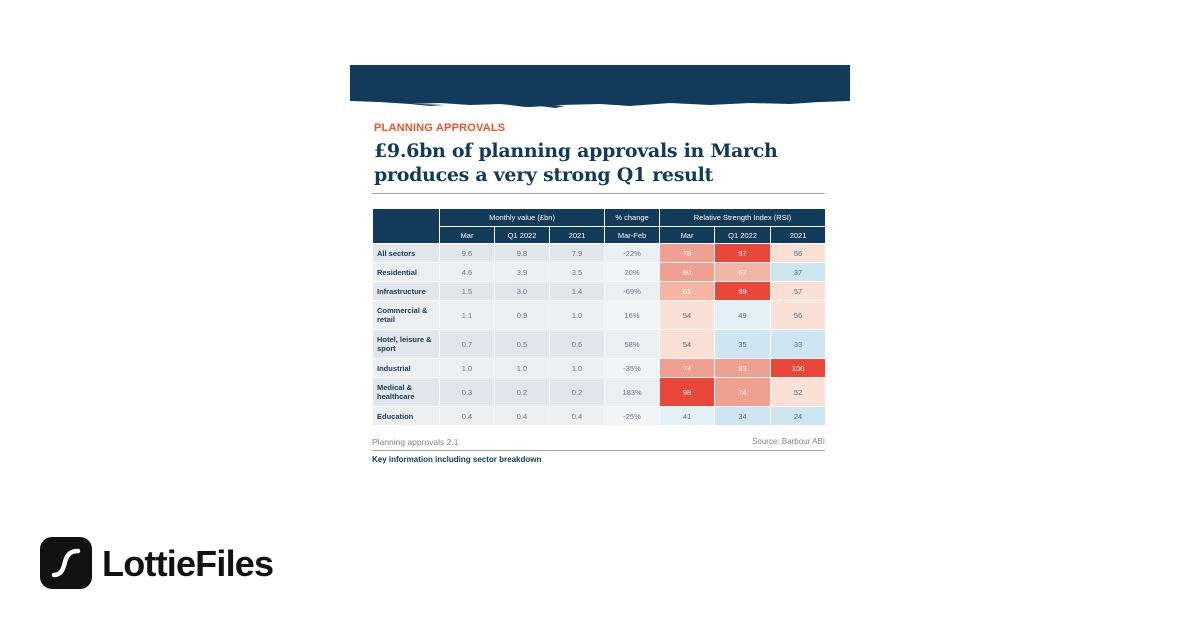  Describe the element at coordinates (406, 272) in the screenshot. I see `sector-label: Residential` at that location.